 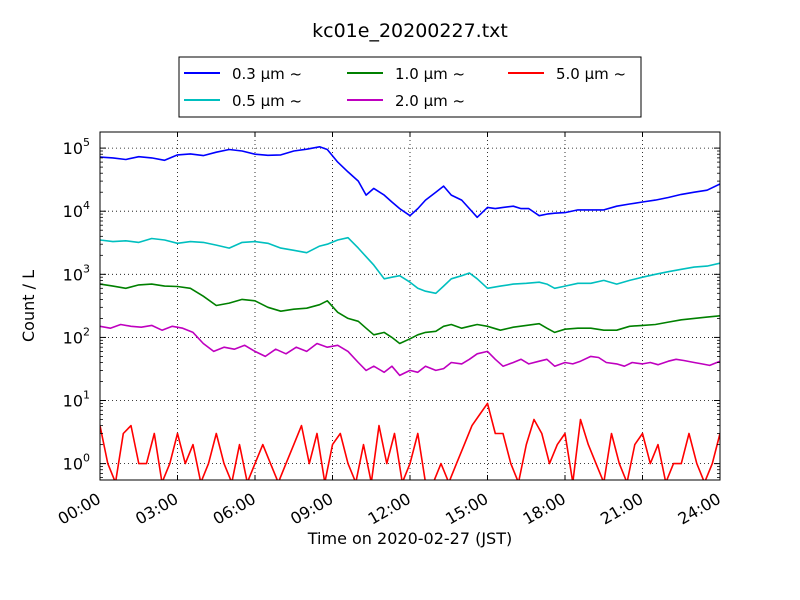 I want to click on y-tick-label: 10², so click(x=76, y=336).